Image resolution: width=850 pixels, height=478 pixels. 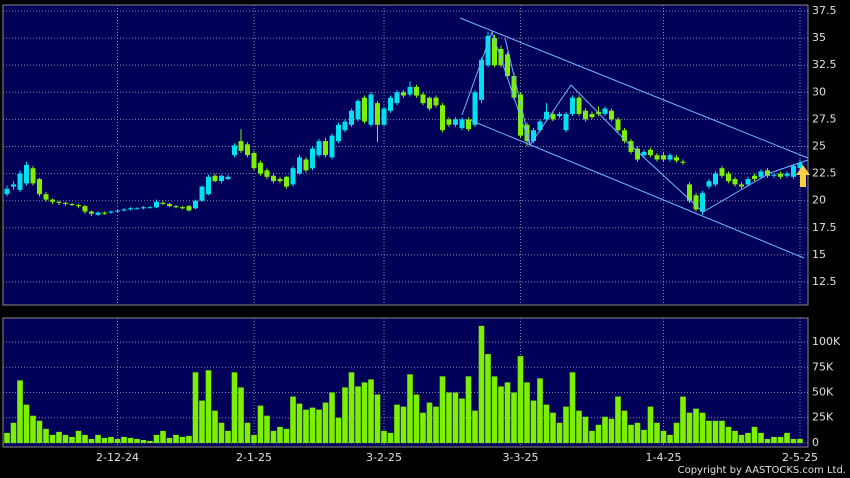 What do you see at coordinates (521, 457) in the screenshot?
I see `x-tick-label: 3-3-25` at bounding box center [521, 457].